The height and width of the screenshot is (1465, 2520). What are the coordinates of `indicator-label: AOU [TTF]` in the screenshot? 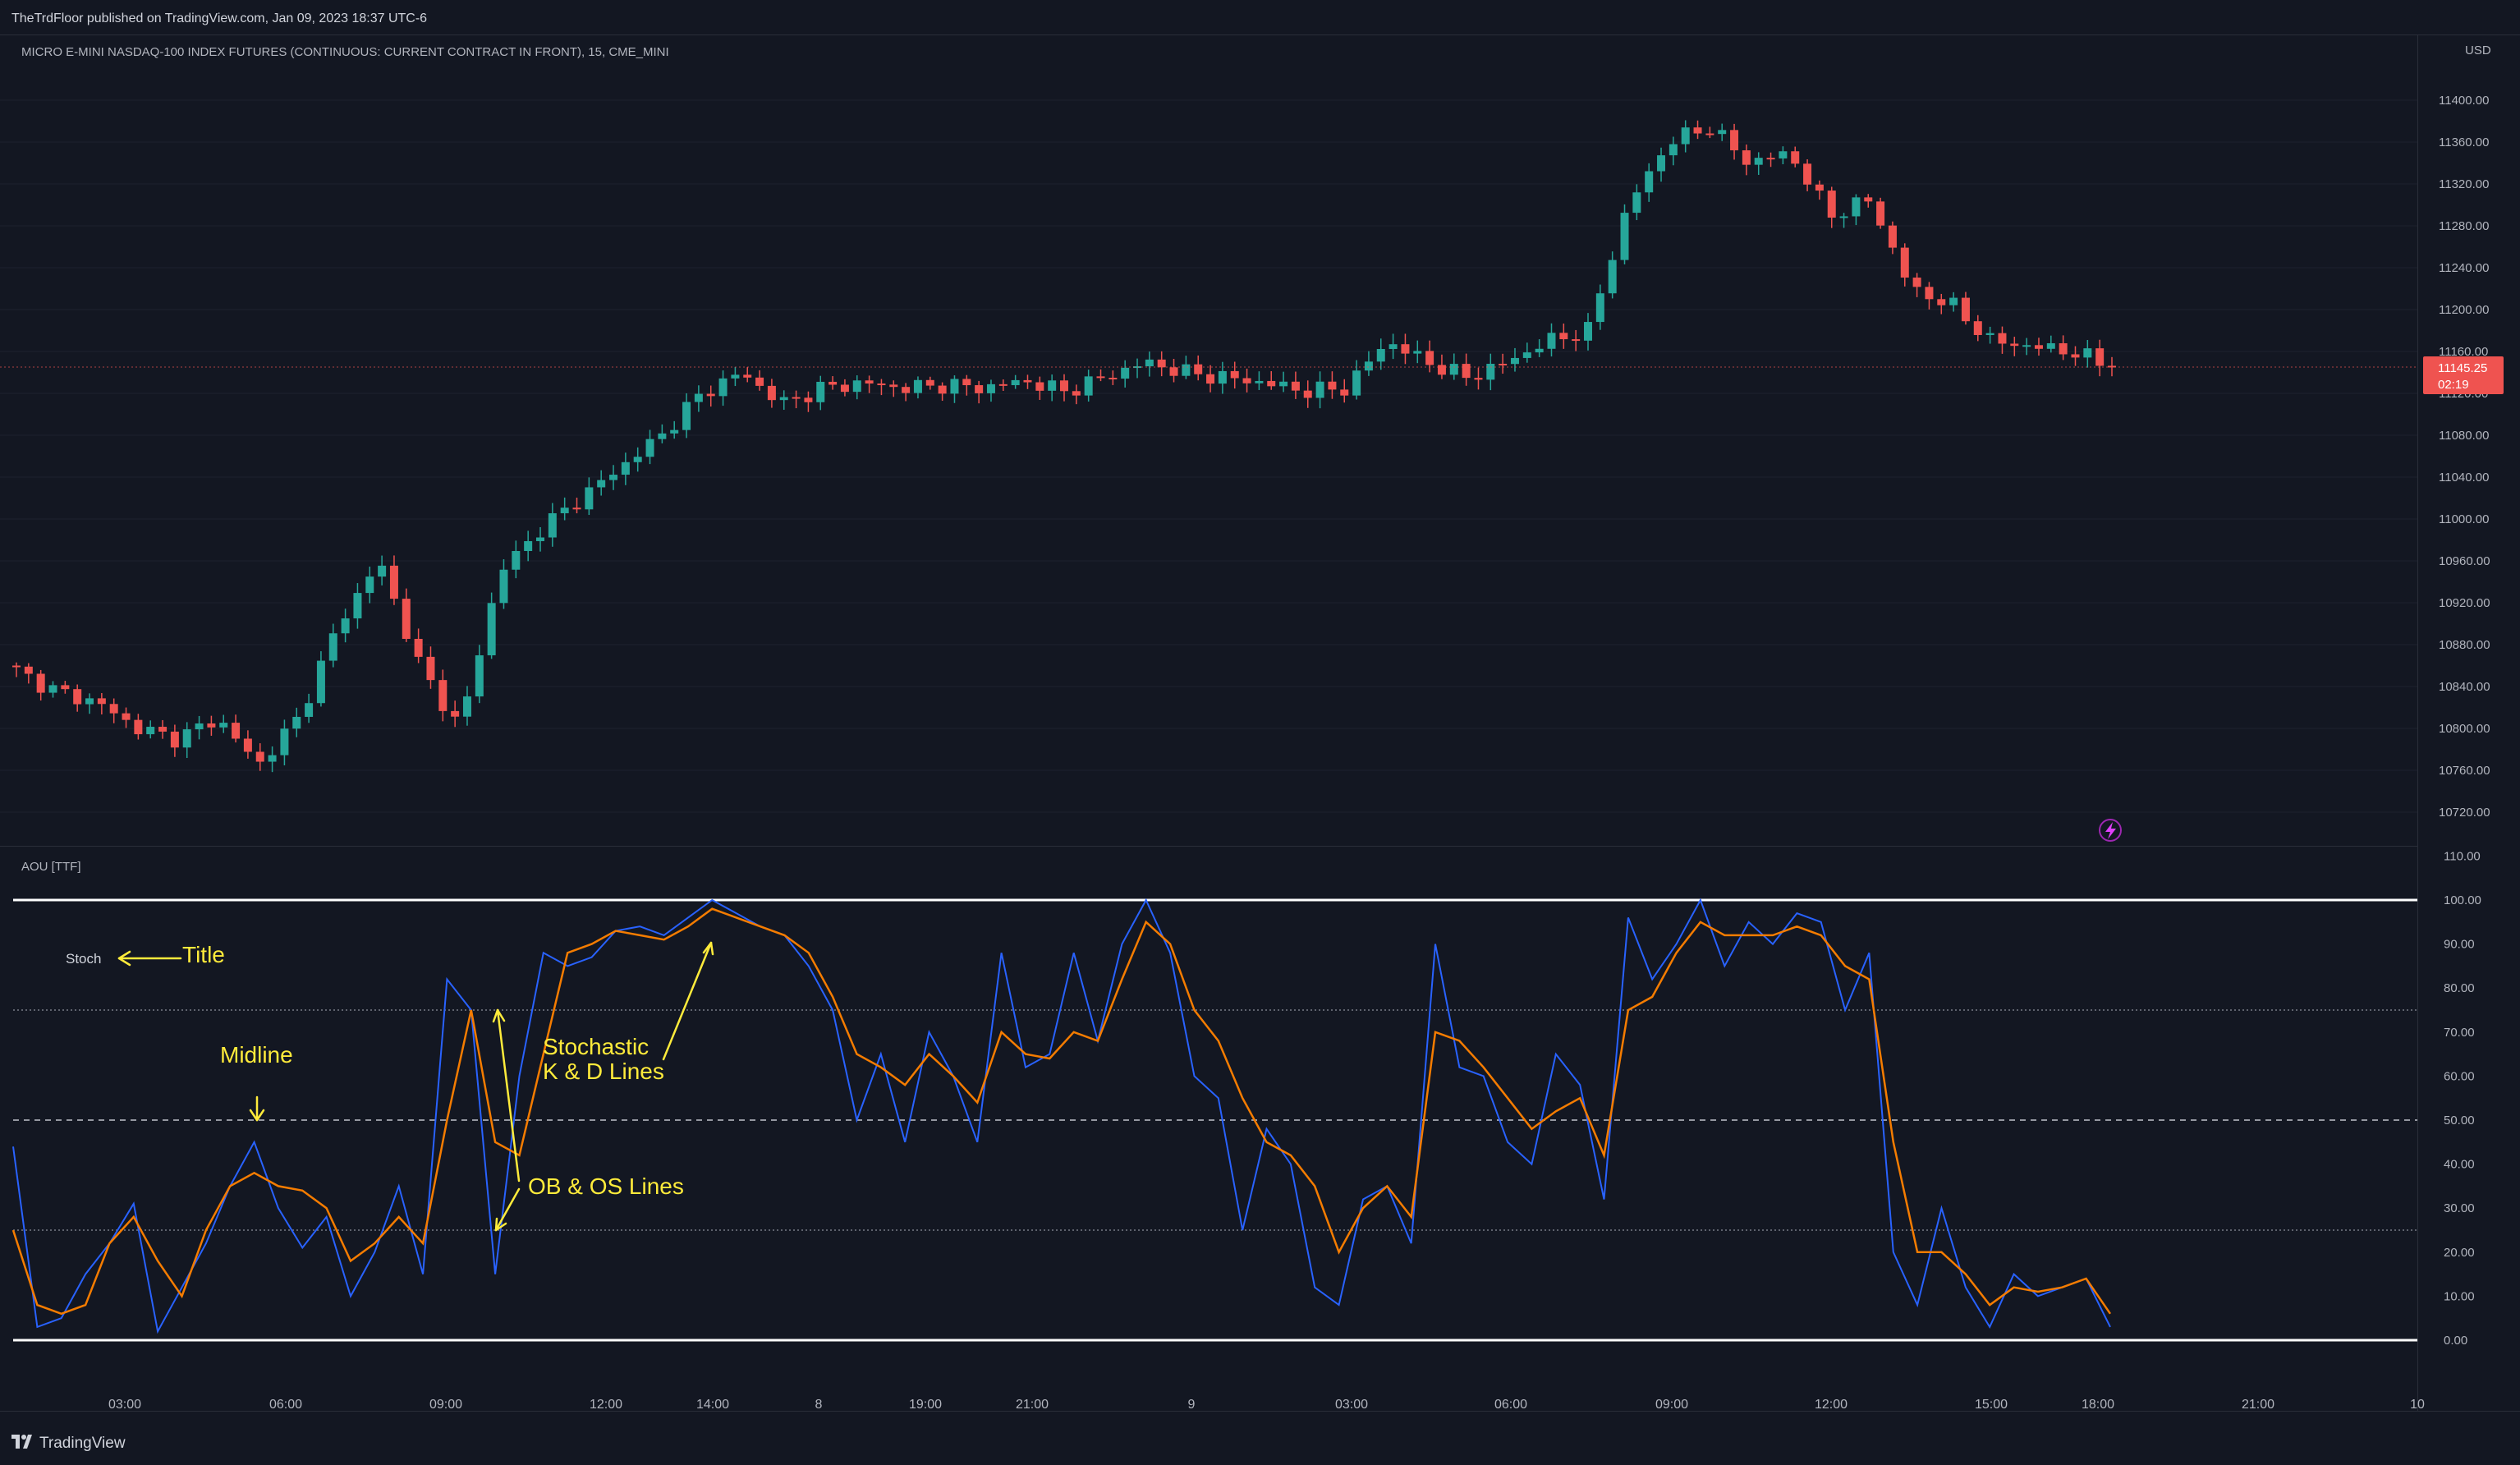 It's located at (51, 867).